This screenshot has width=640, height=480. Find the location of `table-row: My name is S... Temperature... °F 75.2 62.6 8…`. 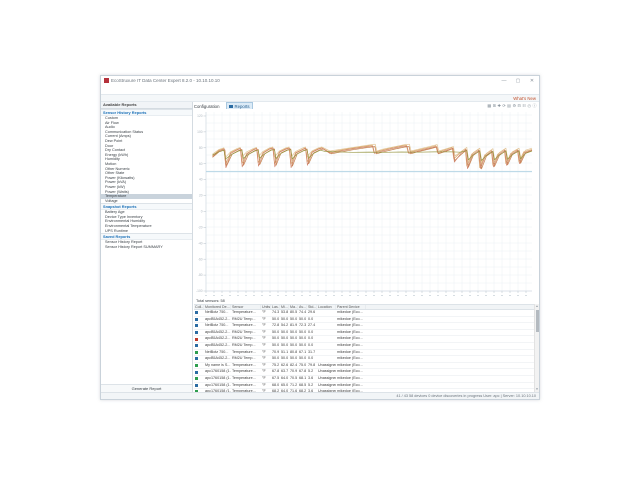

table-row: My name is S... Temperature... °F 75.2 62.6 8… is located at coordinates (364, 366).